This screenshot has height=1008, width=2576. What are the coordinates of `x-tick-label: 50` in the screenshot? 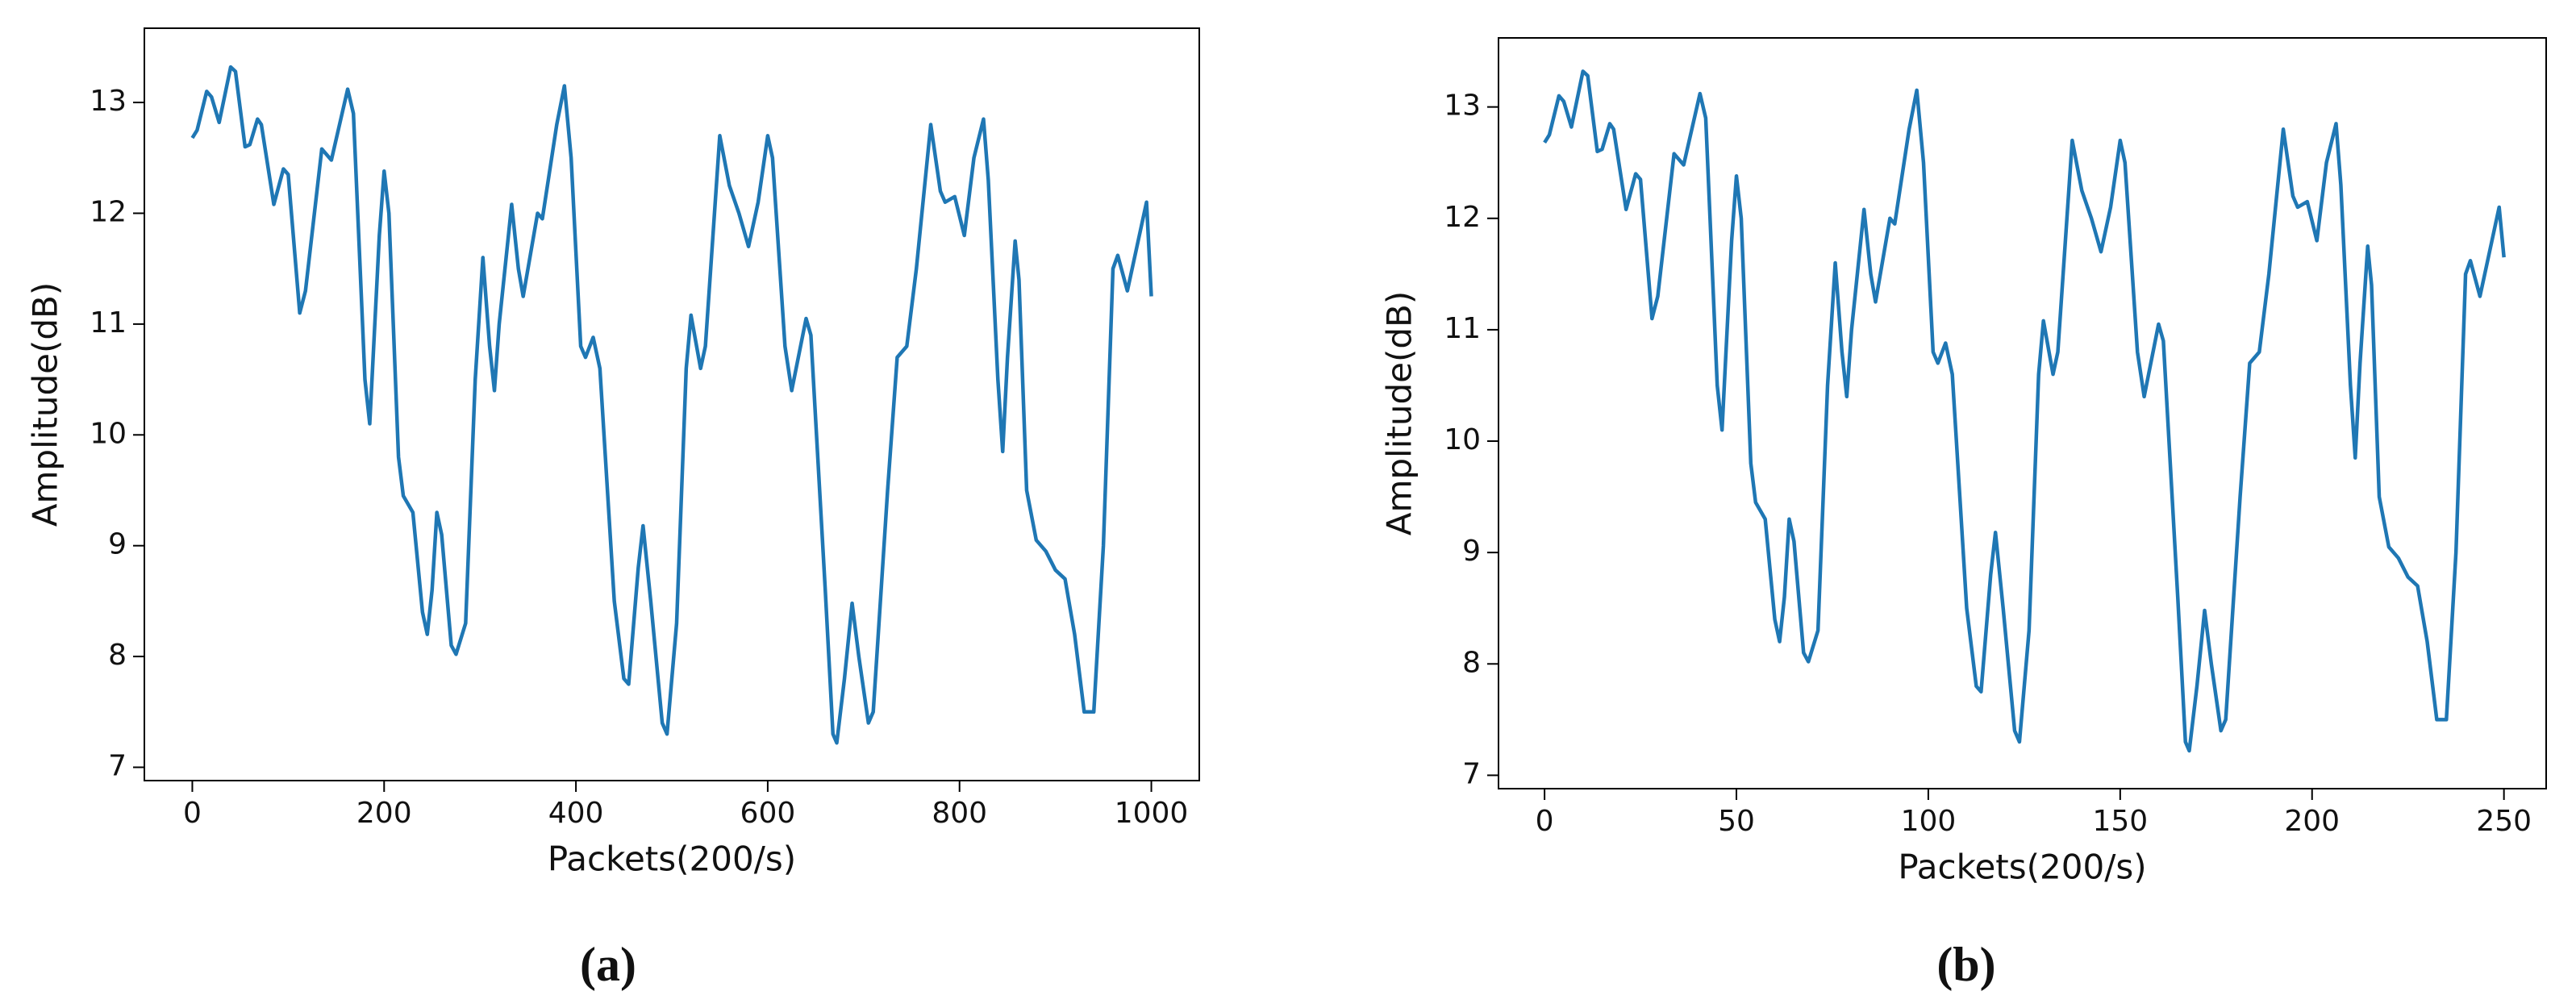 It's located at (1736, 821).